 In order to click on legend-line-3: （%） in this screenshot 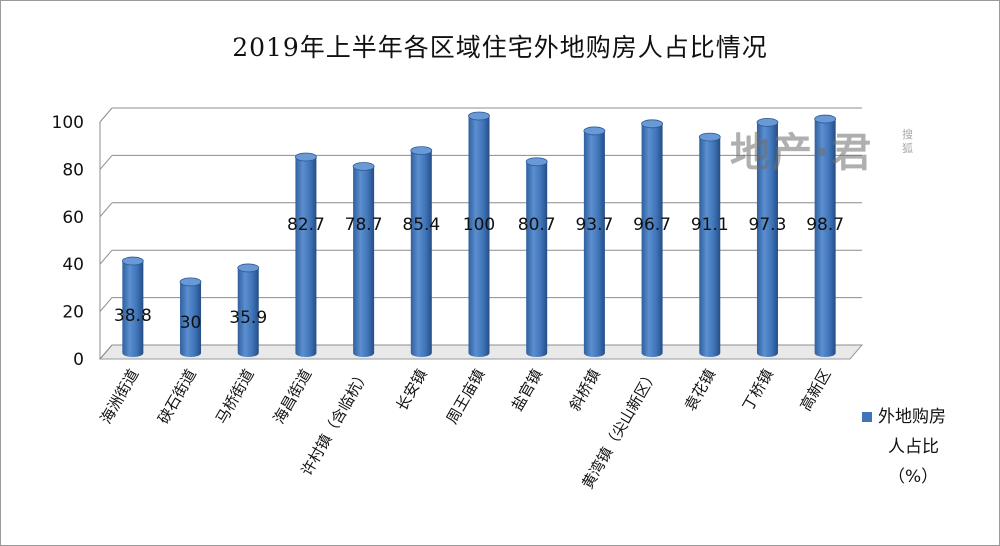, I will do `click(913, 477)`.